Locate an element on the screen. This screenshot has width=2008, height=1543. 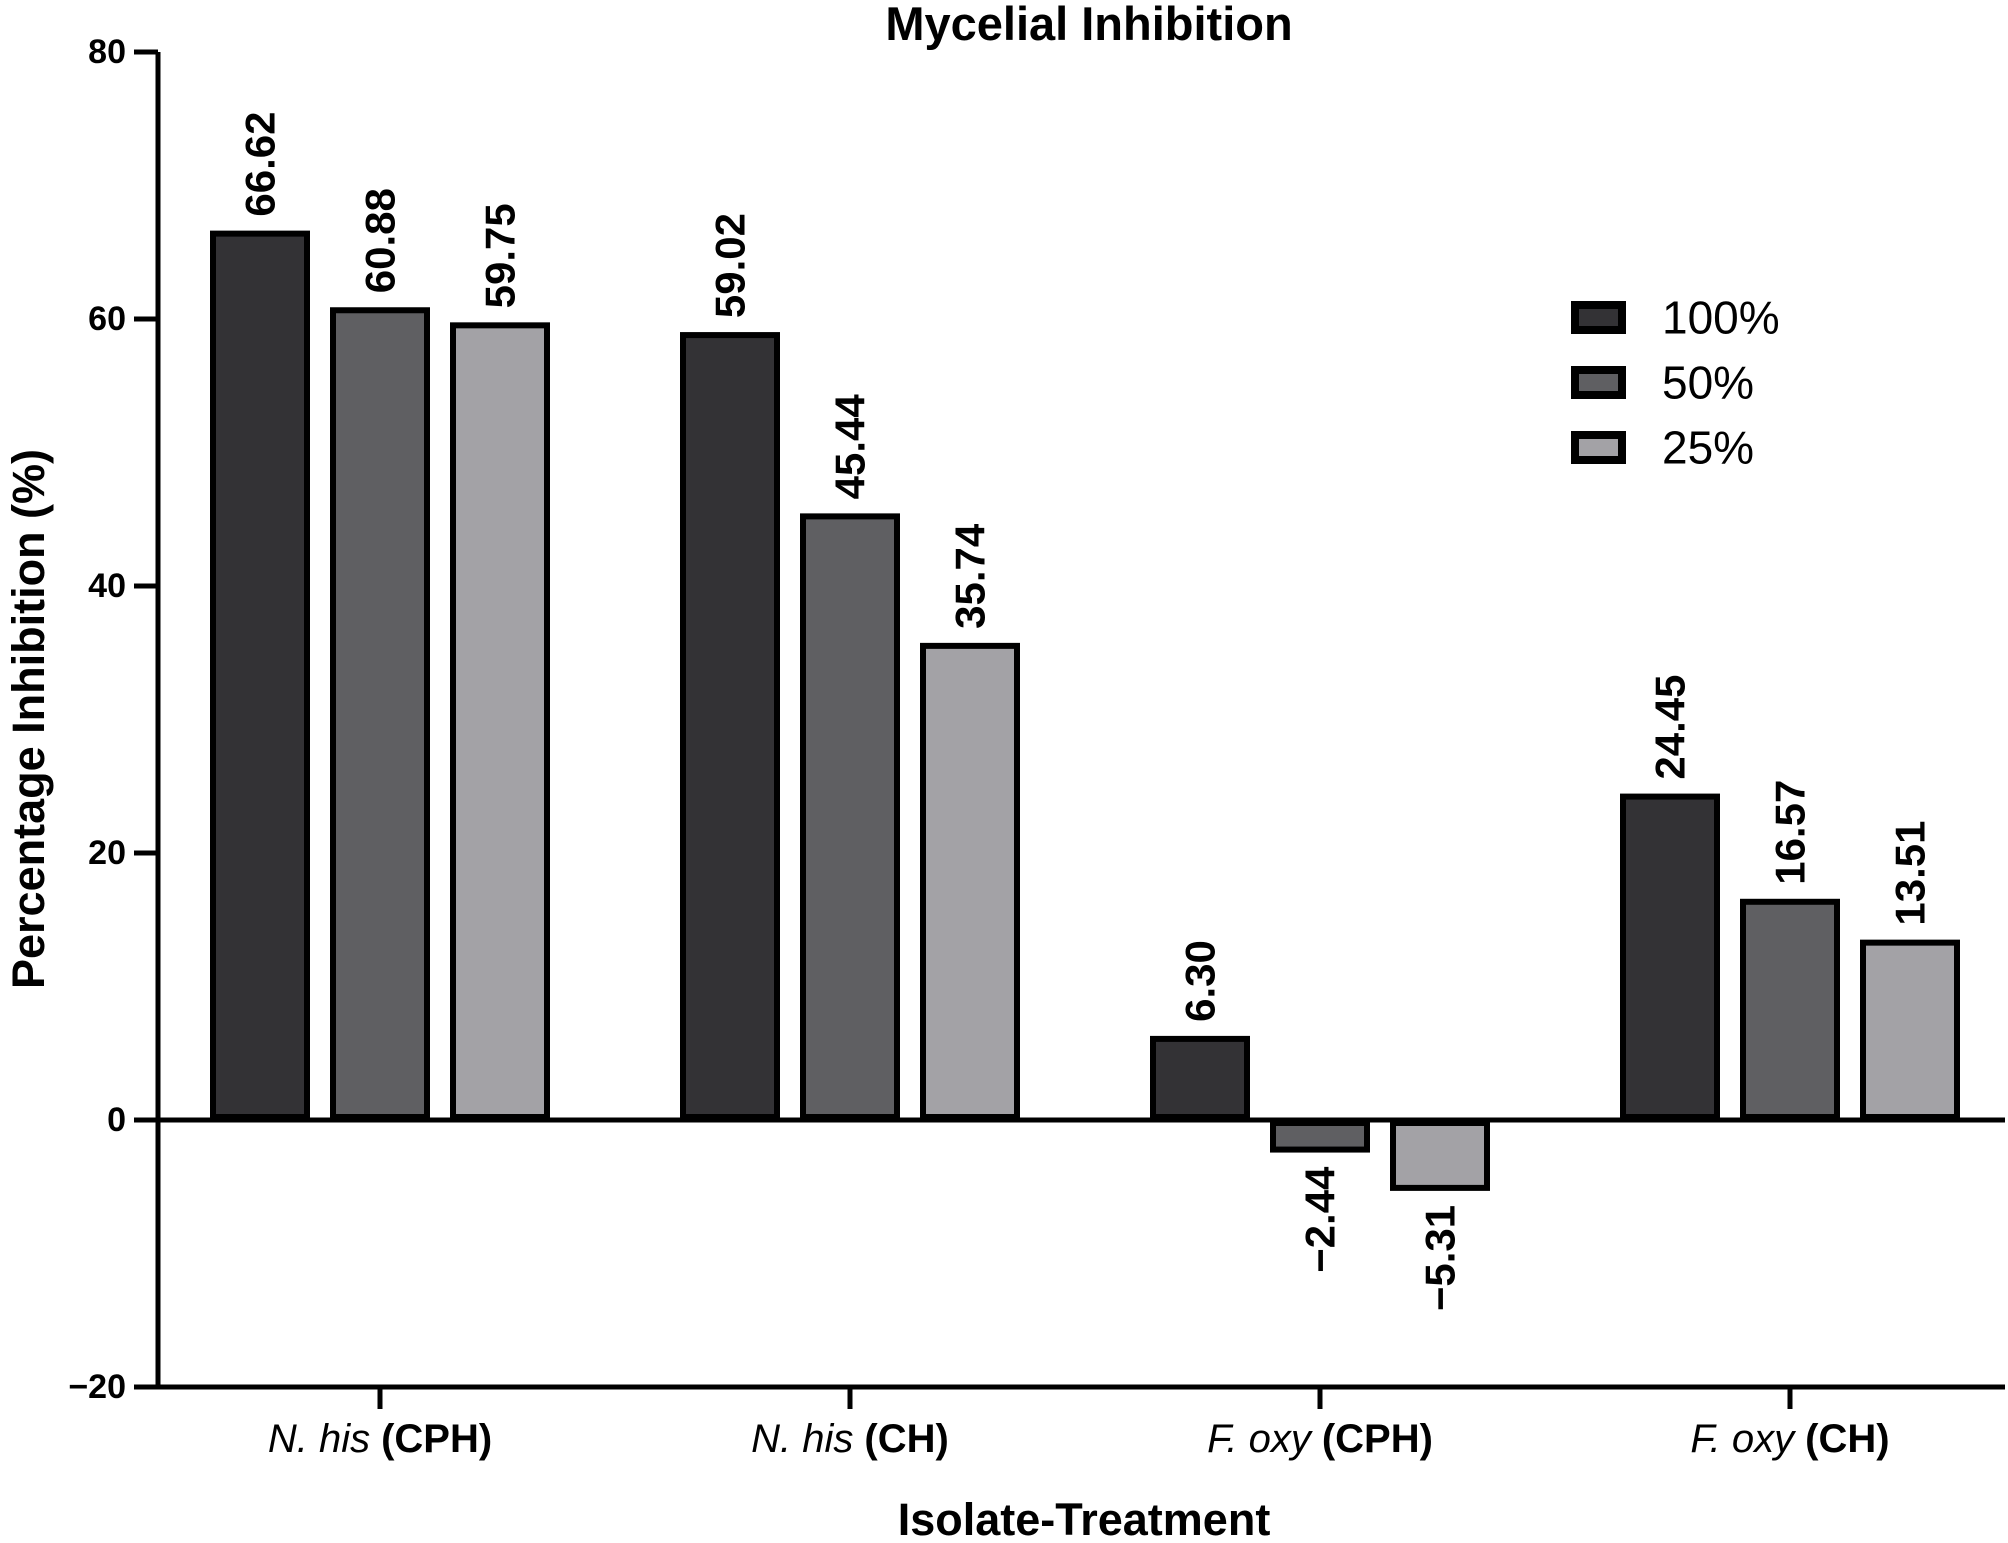
bar-100%-N. his (CH) is located at coordinates (730, 726).